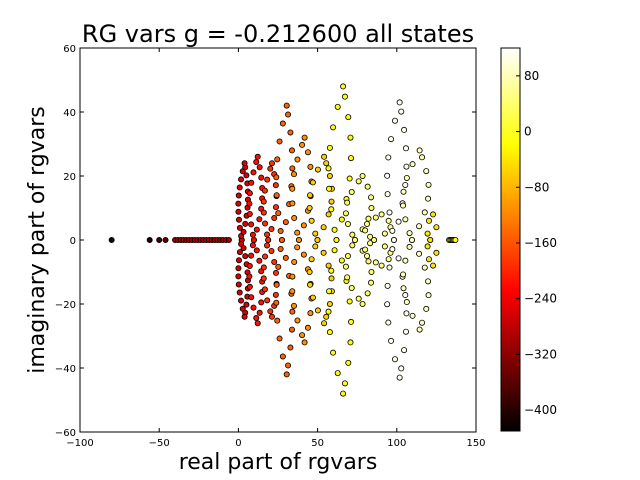 This screenshot has width=640, height=480. I want to click on colorbar-tick-label: 80, so click(531, 76).